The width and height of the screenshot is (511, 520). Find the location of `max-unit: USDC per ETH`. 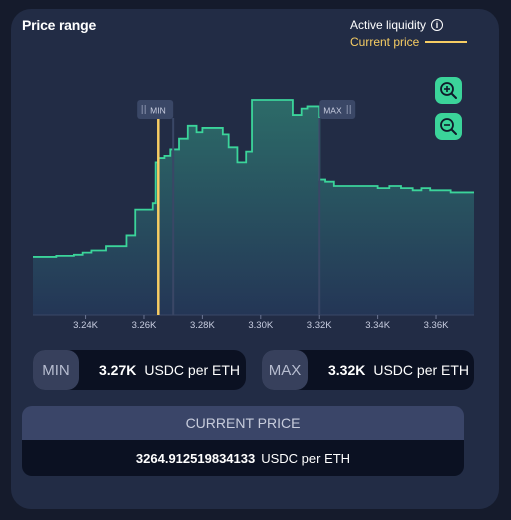

max-unit: USDC per ETH is located at coordinates (421, 370).